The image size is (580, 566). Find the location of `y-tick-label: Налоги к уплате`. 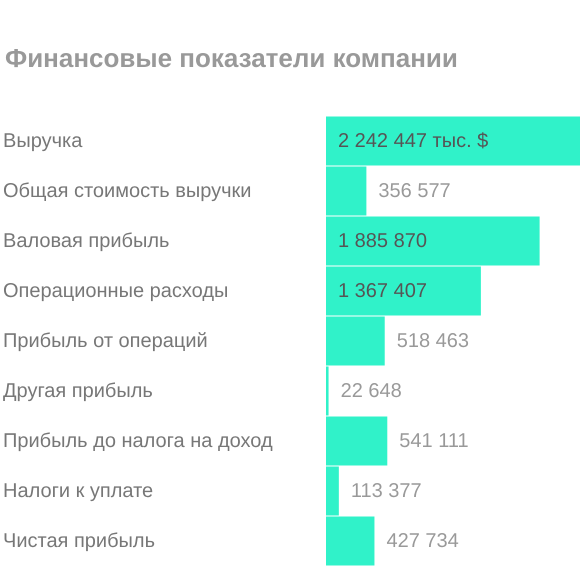

y-tick-label: Налоги к уплате is located at coordinates (78, 491).